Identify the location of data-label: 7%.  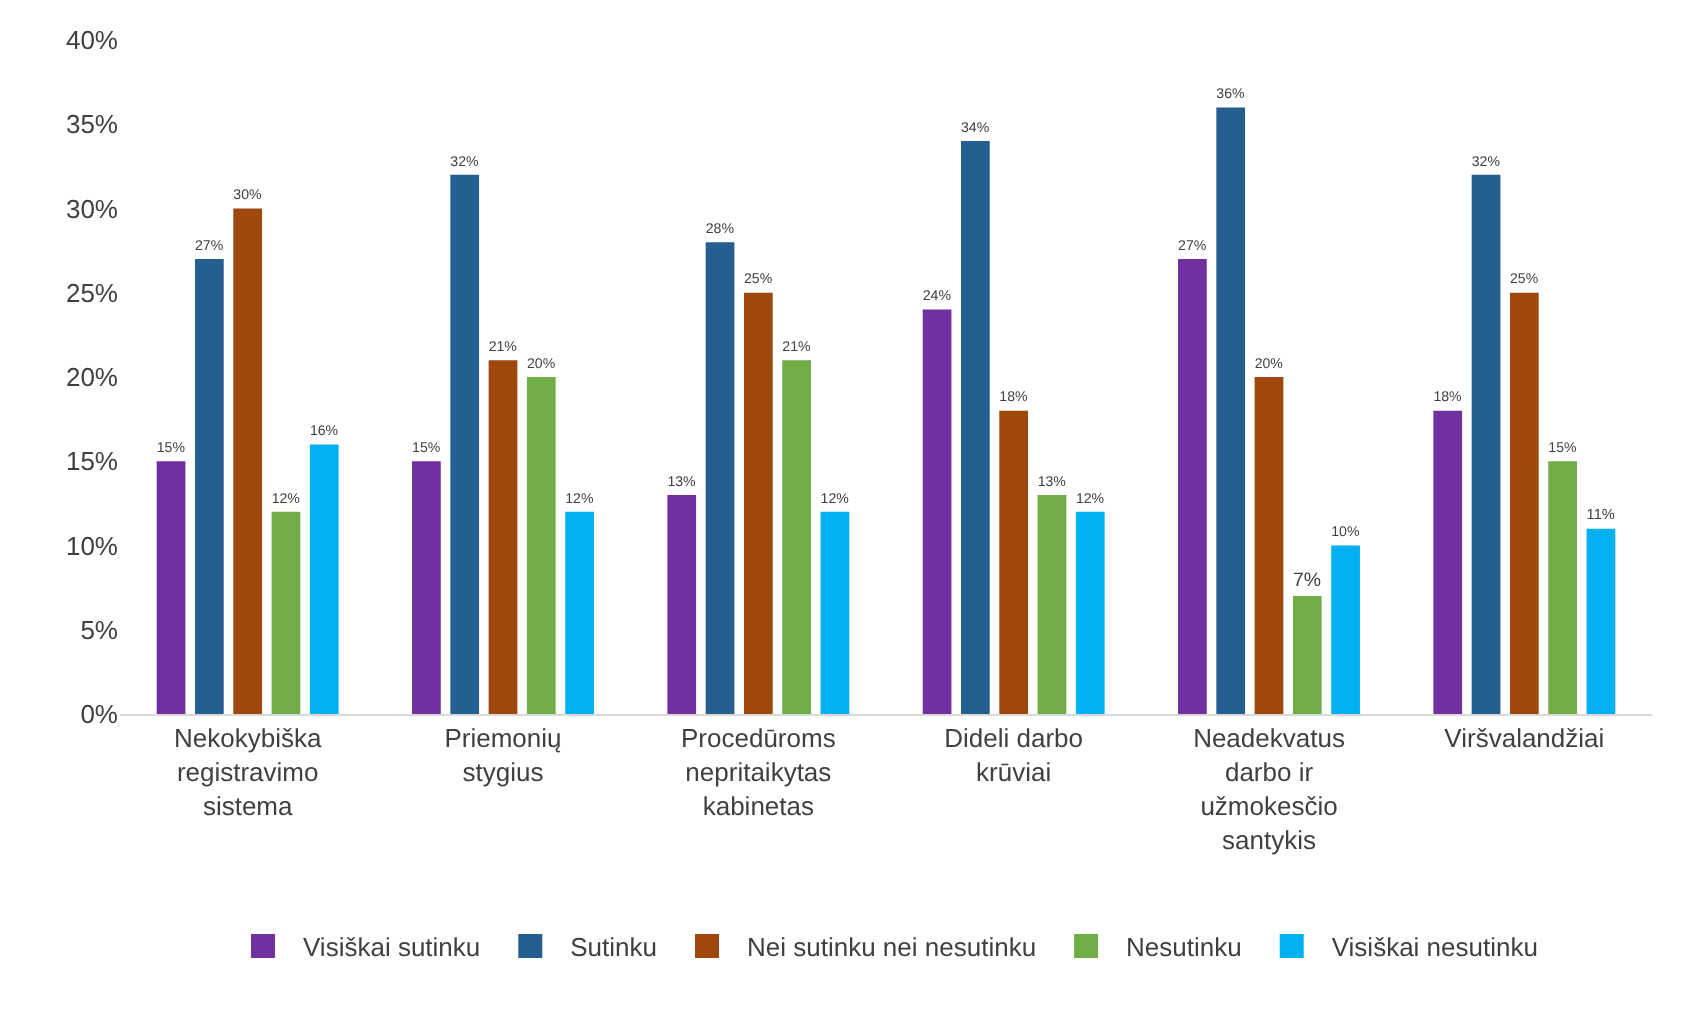
(1307, 580).